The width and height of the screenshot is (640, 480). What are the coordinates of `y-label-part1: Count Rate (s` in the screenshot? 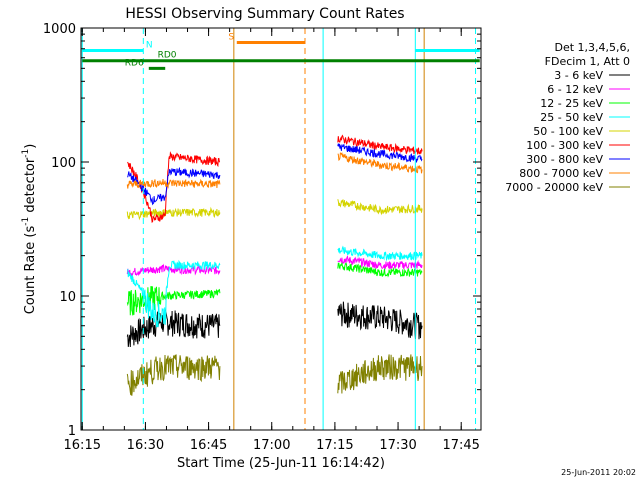 It's located at (30, 270).